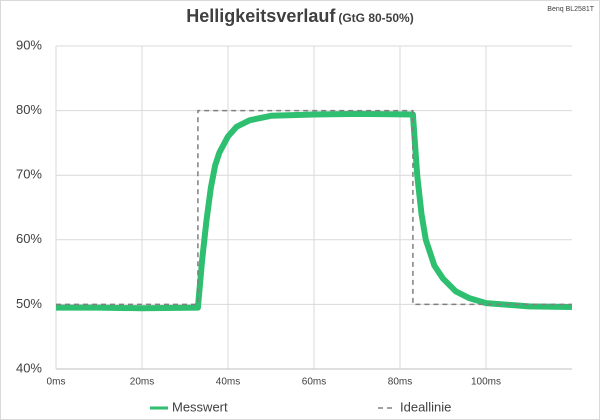 The image size is (600, 420). I want to click on y-tick-label: 60%, so click(29, 238).